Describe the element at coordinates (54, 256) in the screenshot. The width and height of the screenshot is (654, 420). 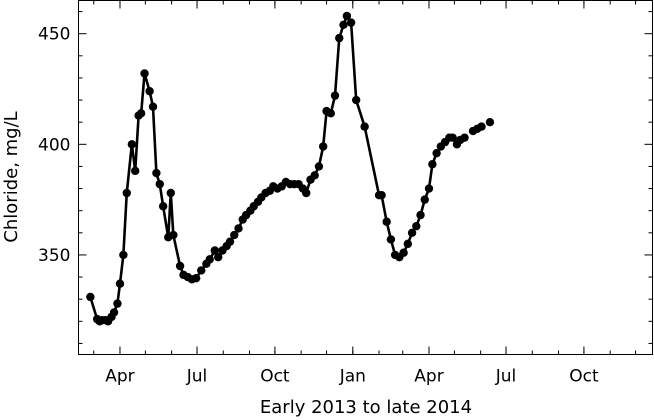
I see `y-tick-label: 350` at that location.